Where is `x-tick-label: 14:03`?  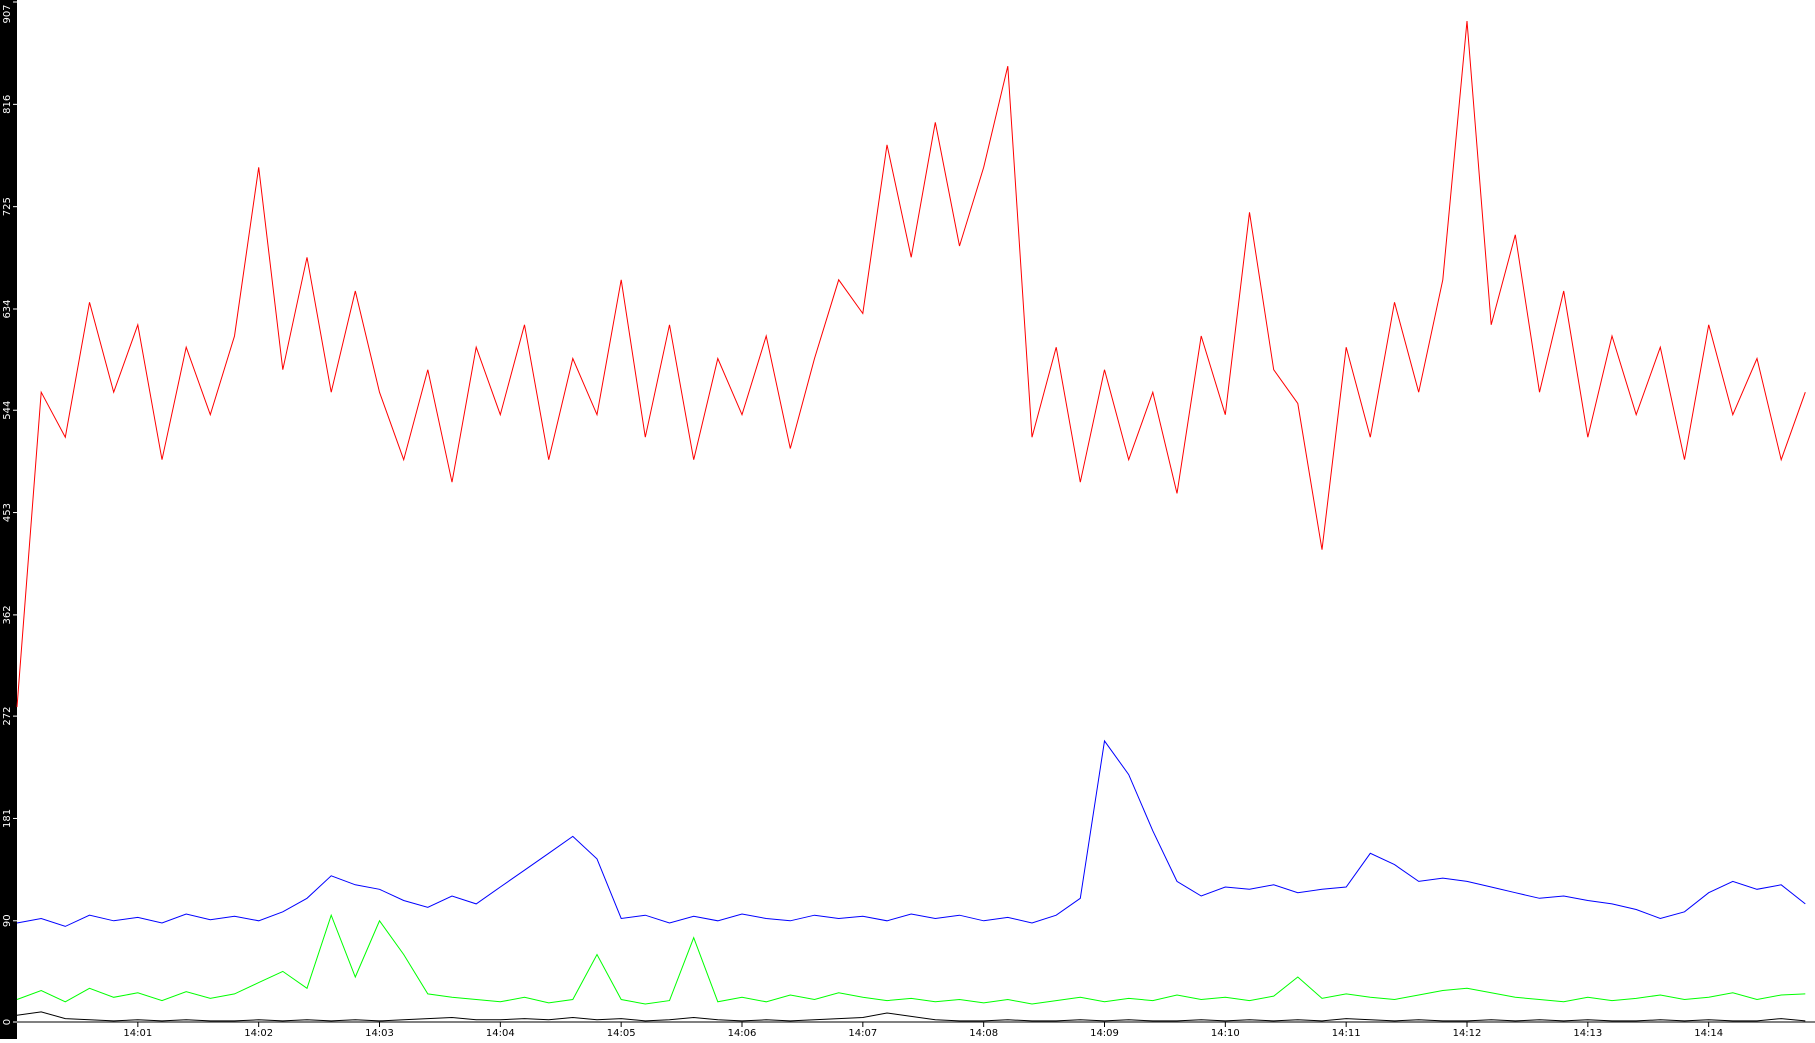 x-tick-label: 14:03 is located at coordinates (379, 1033).